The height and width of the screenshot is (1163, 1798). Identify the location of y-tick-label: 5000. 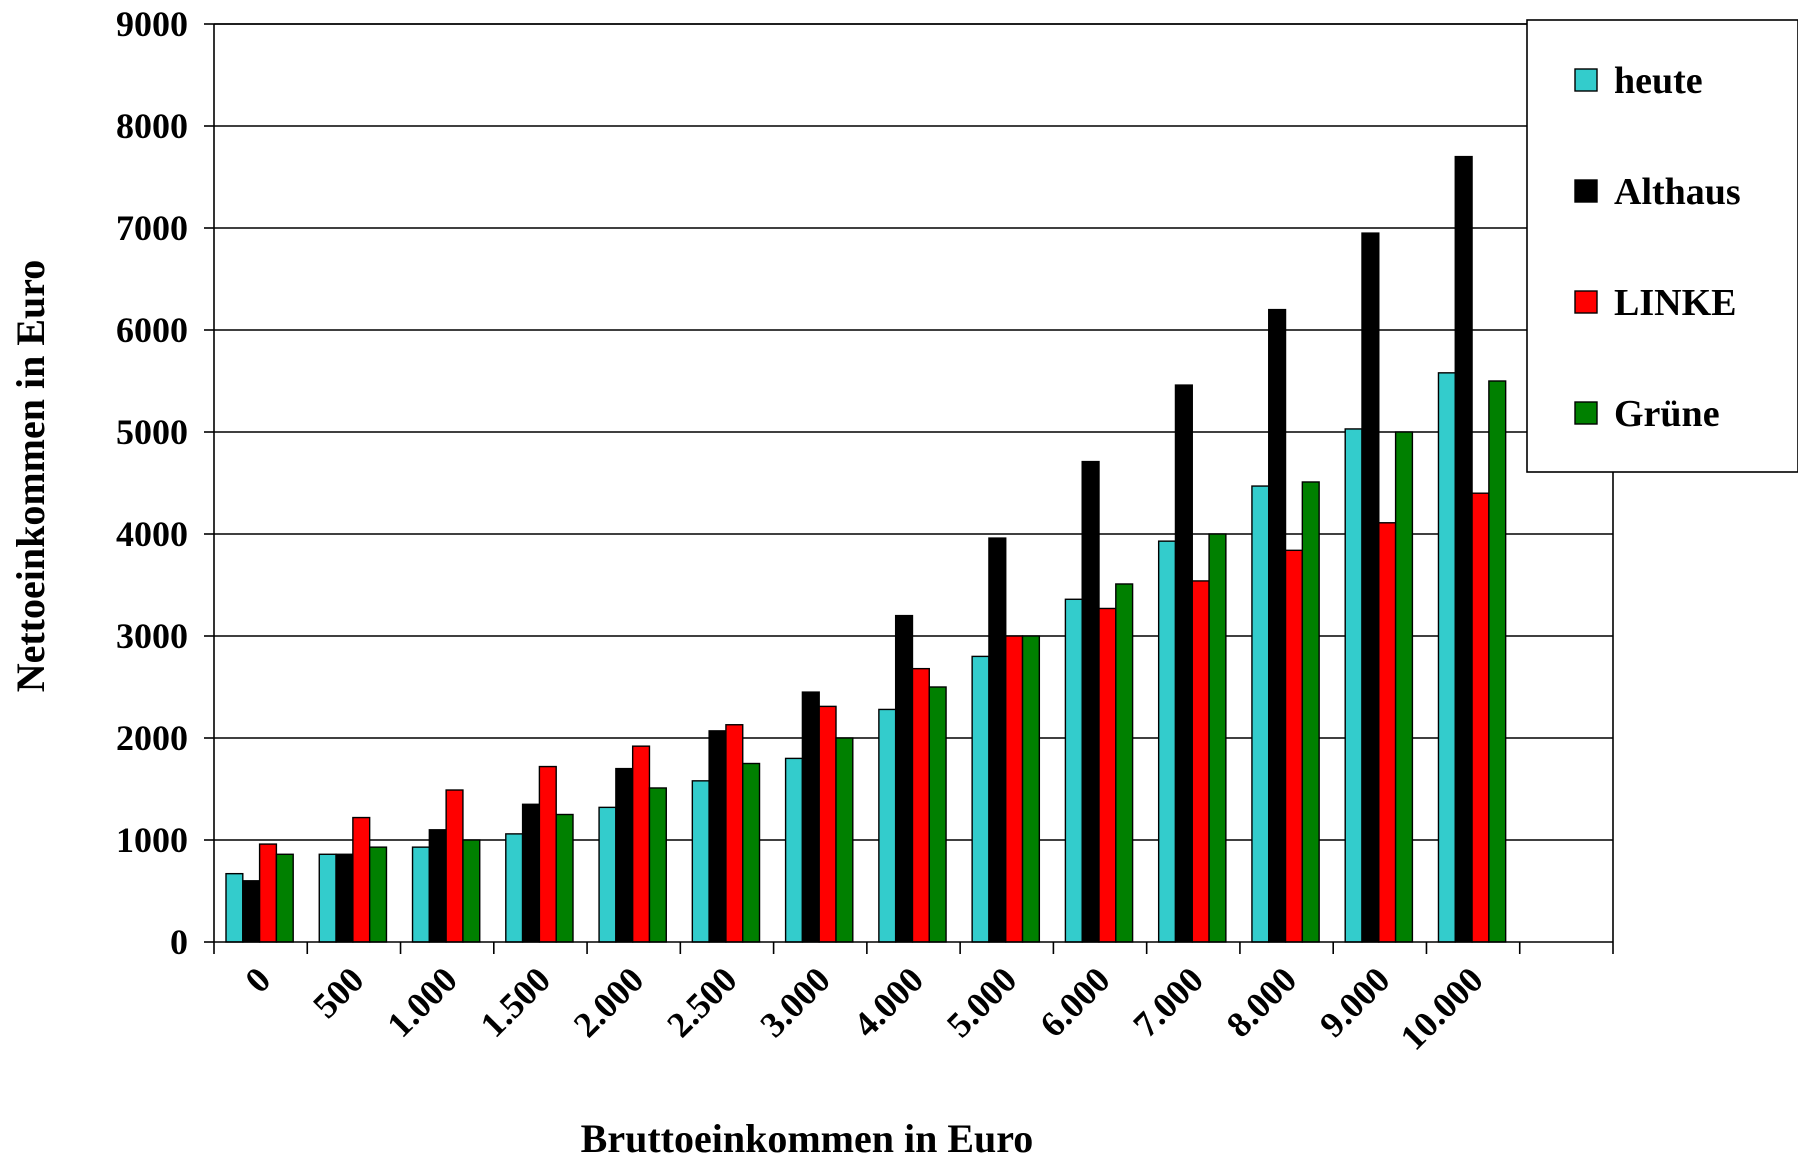
(152, 432).